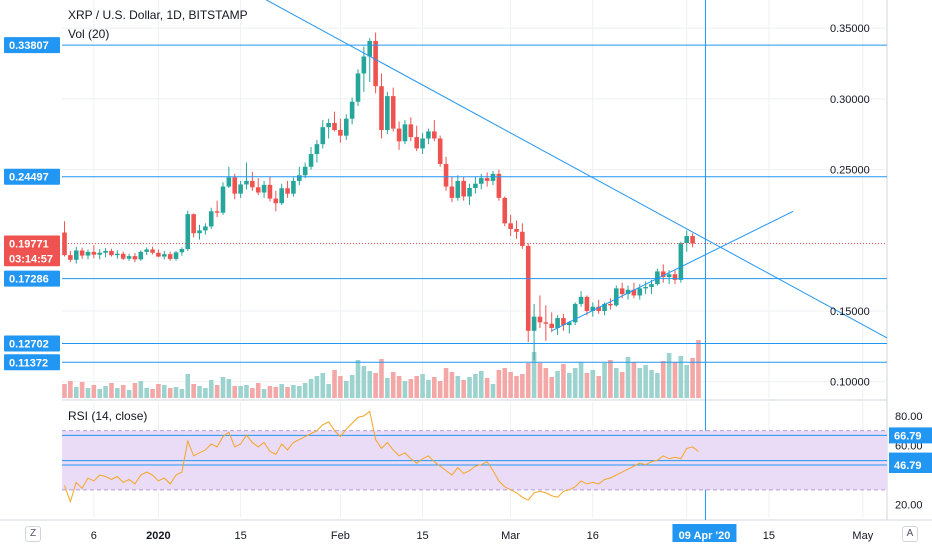 This screenshot has width=932, height=550. I want to click on rsi-tick-label: 80.00, so click(909, 417).